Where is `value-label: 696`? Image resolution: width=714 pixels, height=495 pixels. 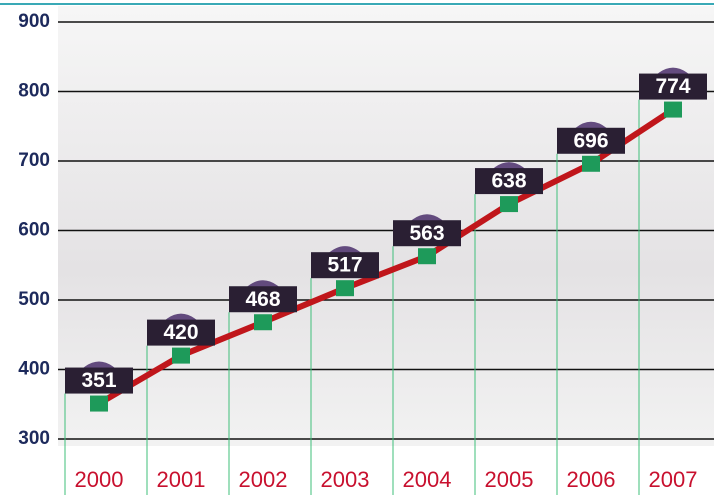 value-label: 696 is located at coordinates (590, 140).